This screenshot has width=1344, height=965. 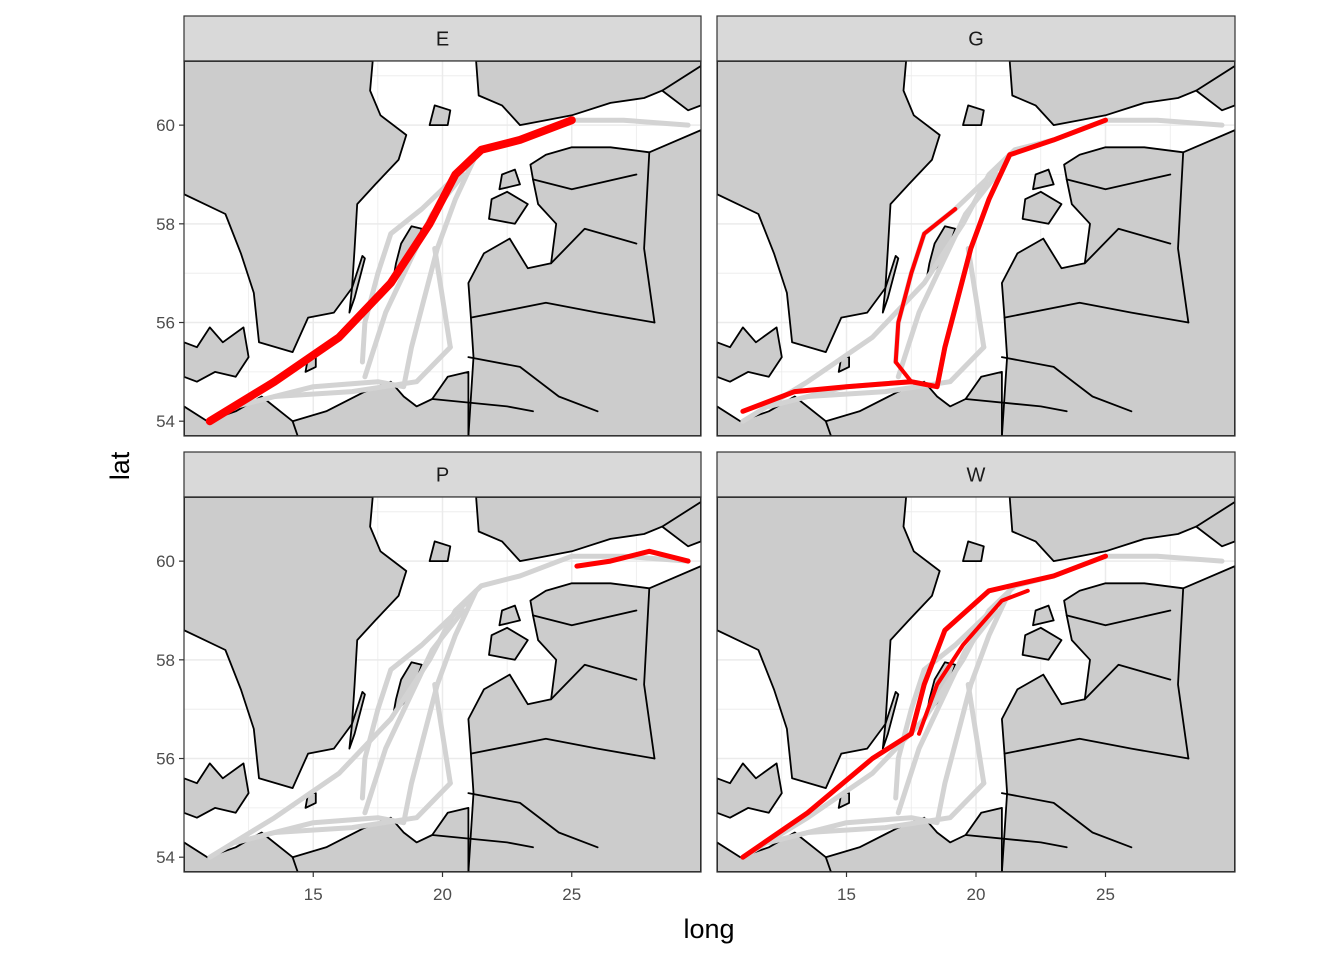 I want to click on x-axis-title: long, so click(x=708, y=929).